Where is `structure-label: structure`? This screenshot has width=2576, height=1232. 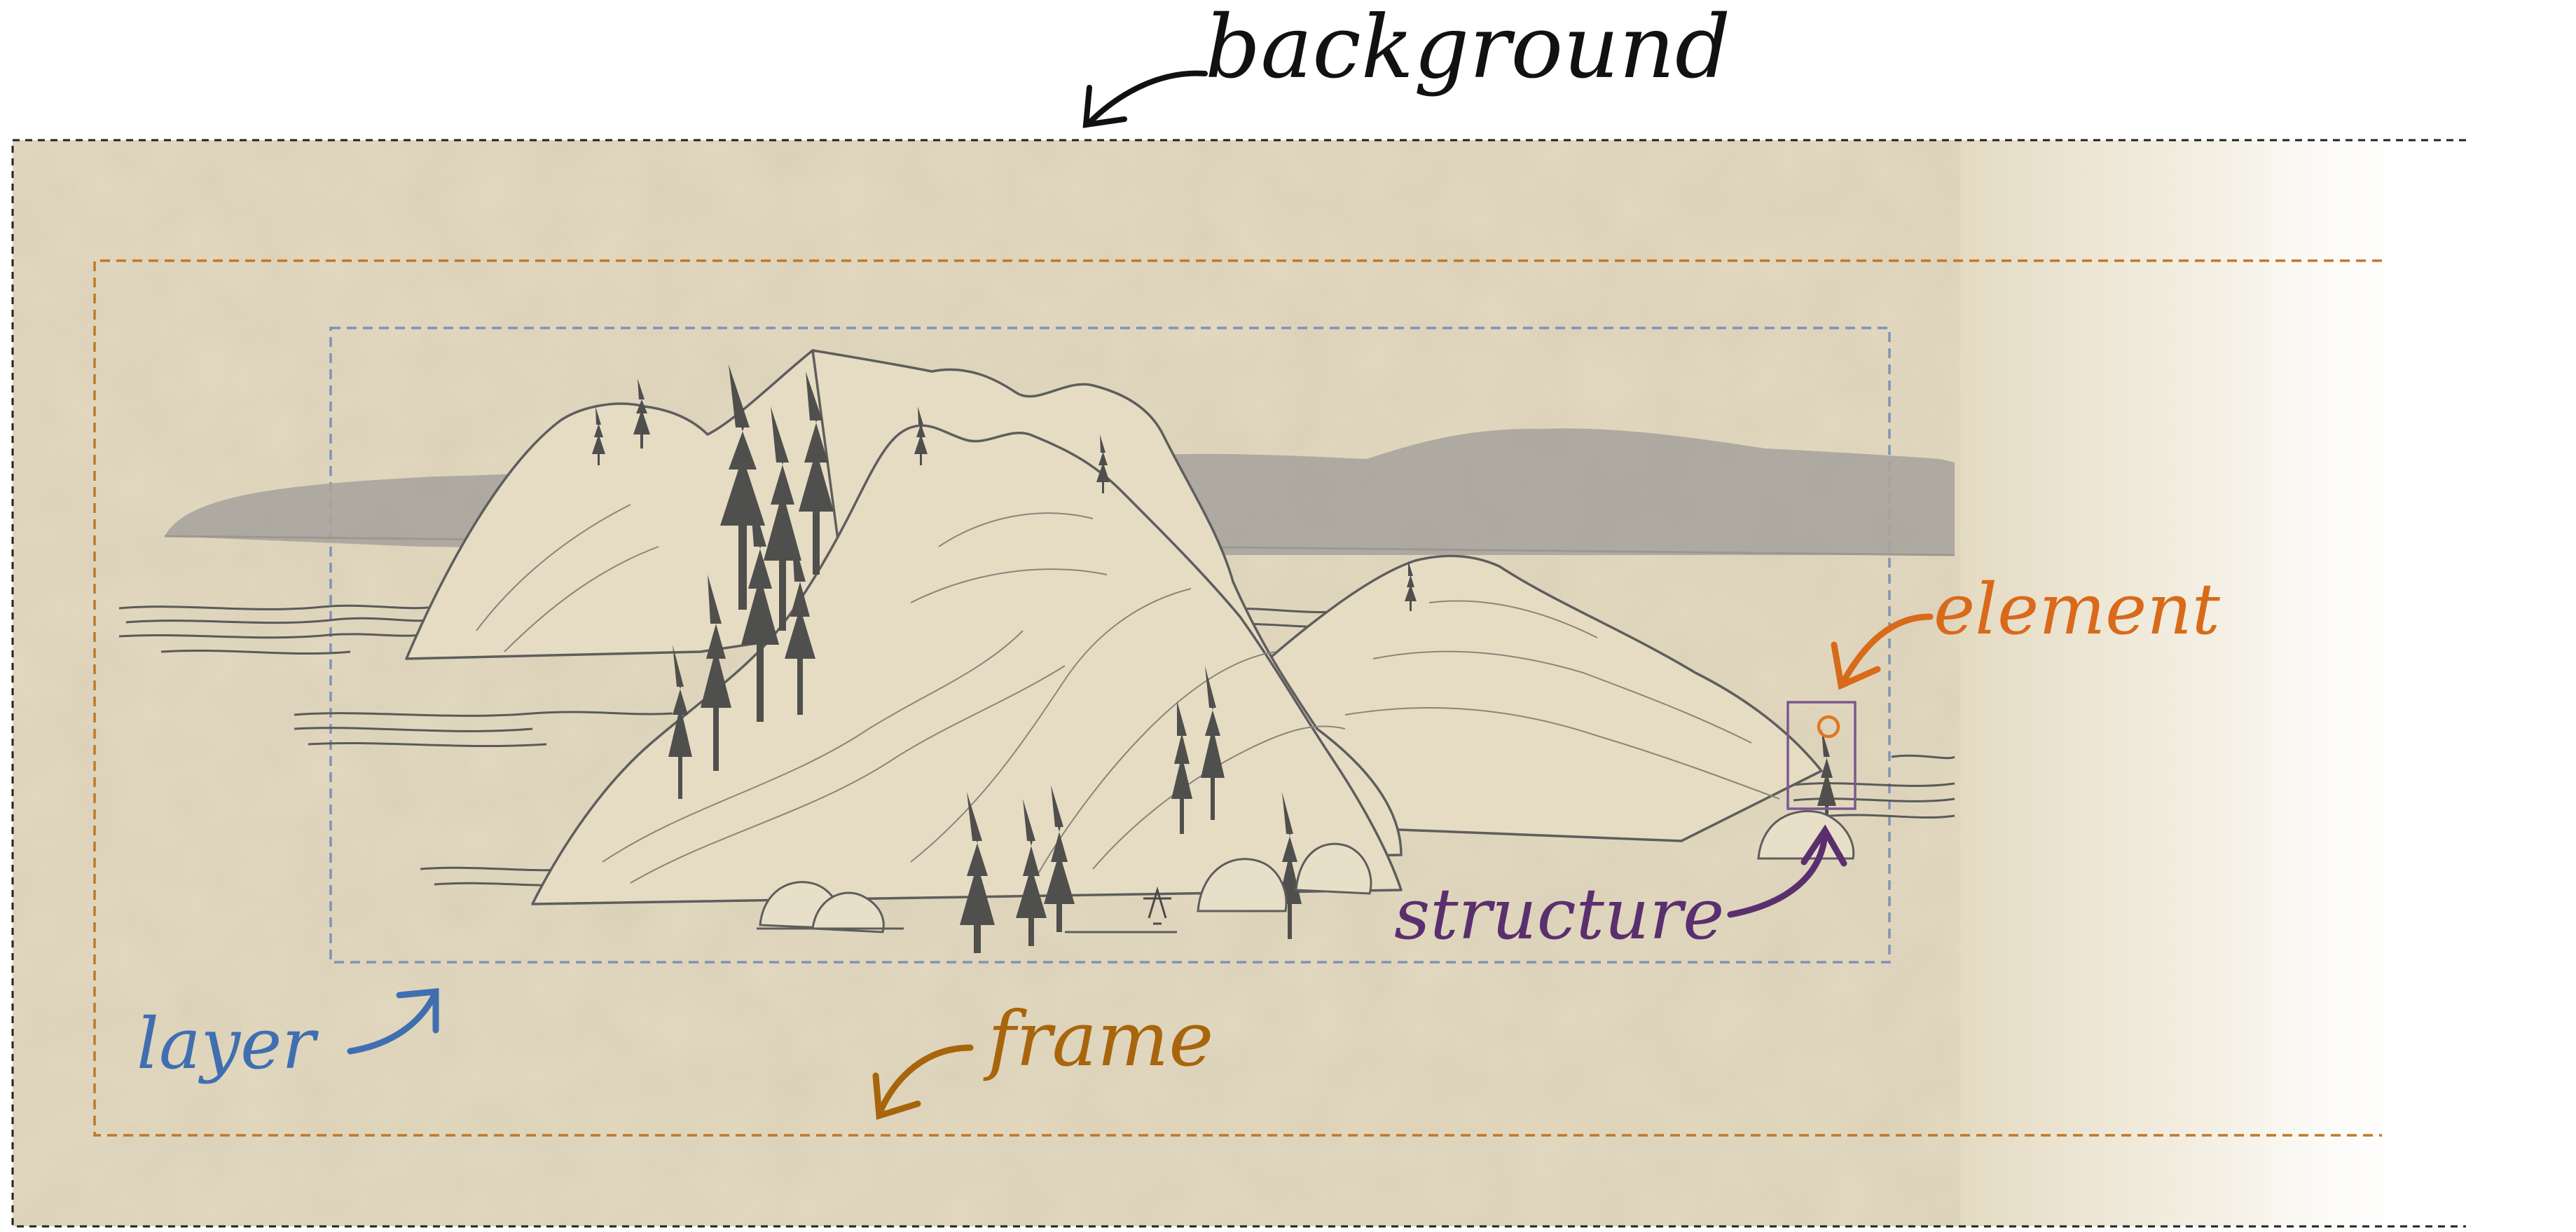 structure-label: structure is located at coordinates (1559, 914).